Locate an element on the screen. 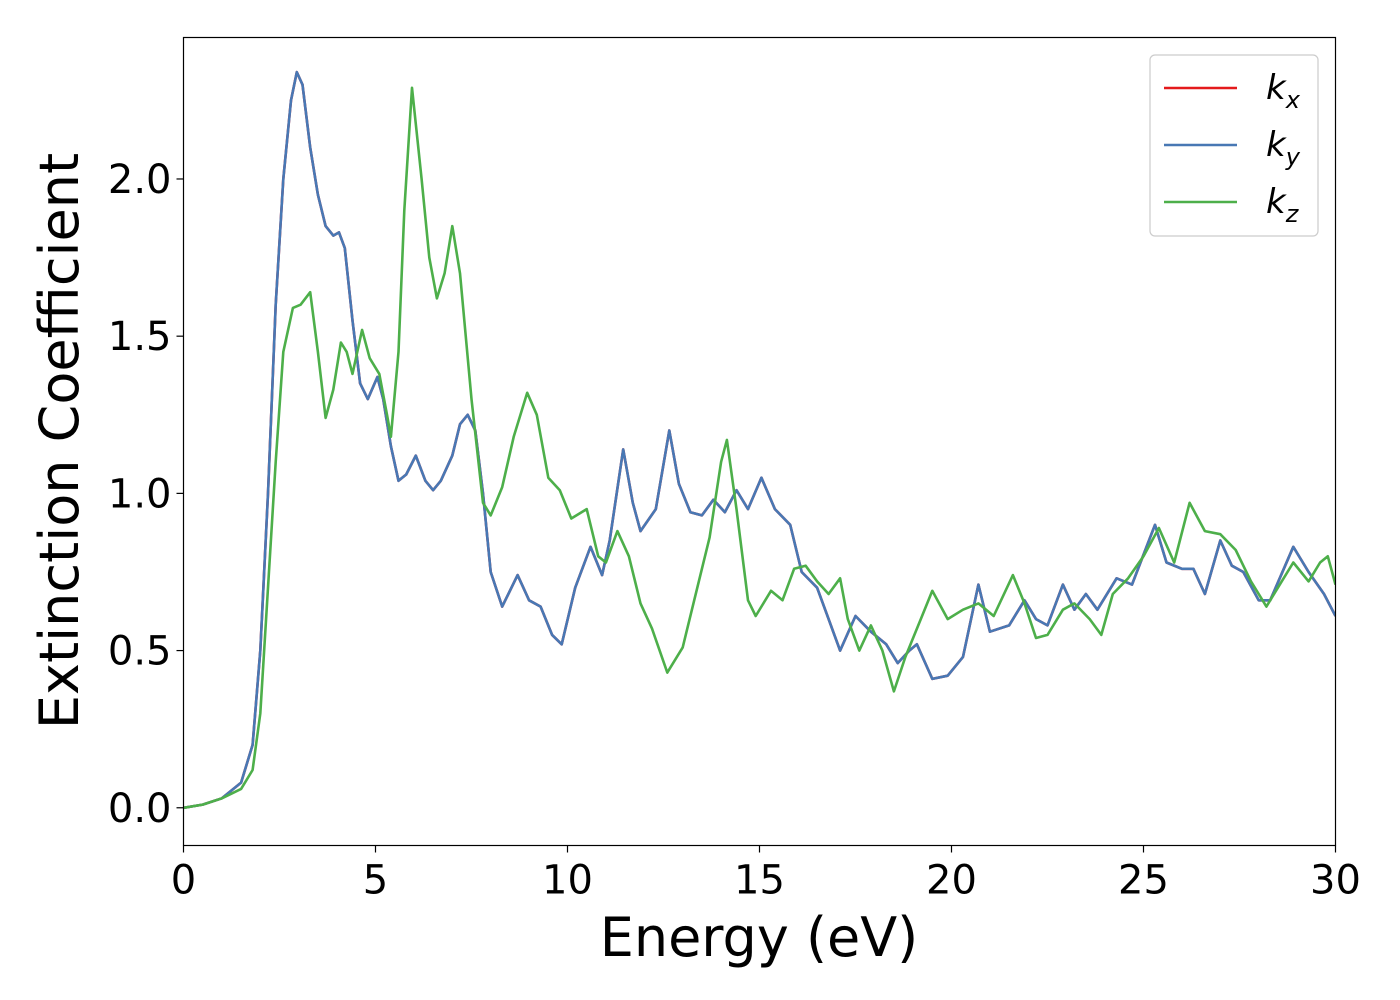  y-axis-label: Extinction Coefficient is located at coordinates (59, 441).